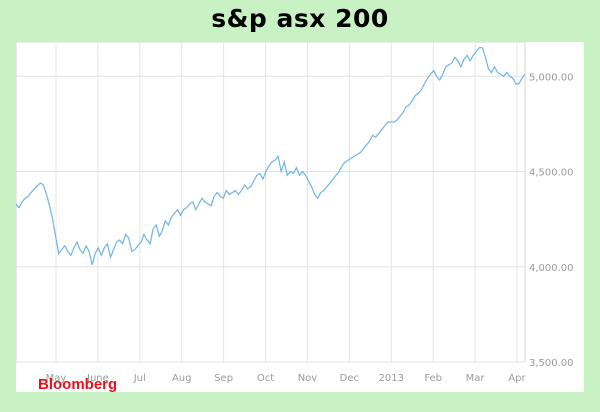  Describe the element at coordinates (182, 378) in the screenshot. I see `x-tick-label: Aug` at that location.